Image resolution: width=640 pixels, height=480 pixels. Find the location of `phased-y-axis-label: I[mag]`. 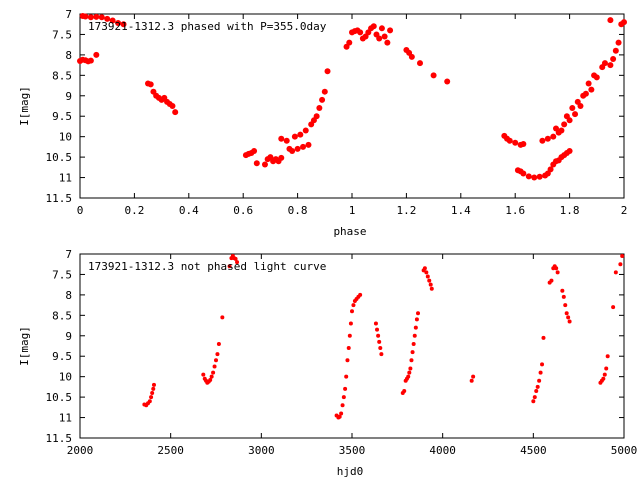

phased-y-axis-label: I[mag] is located at coordinates (24, 106).